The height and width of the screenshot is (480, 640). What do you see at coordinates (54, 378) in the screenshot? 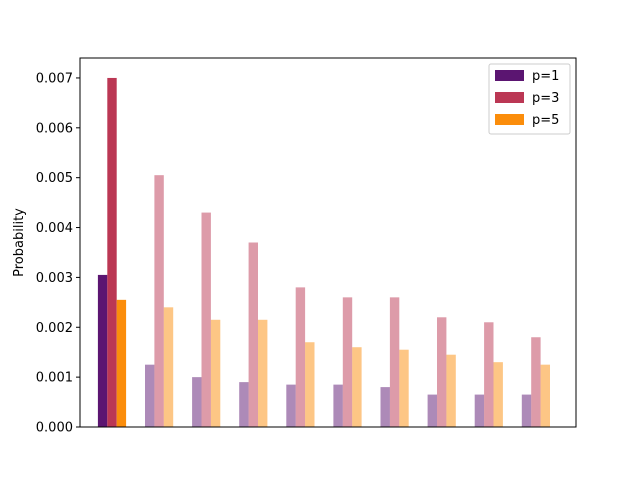
I see `y-tick-label: 0.001` at bounding box center [54, 378].